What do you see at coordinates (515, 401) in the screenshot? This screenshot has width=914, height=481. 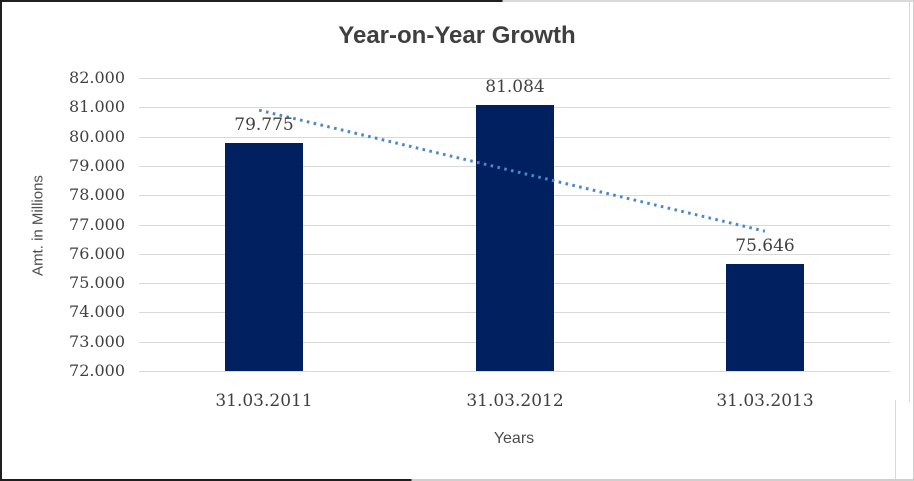 I see `x-category-label: 31.03.2012` at bounding box center [515, 401].